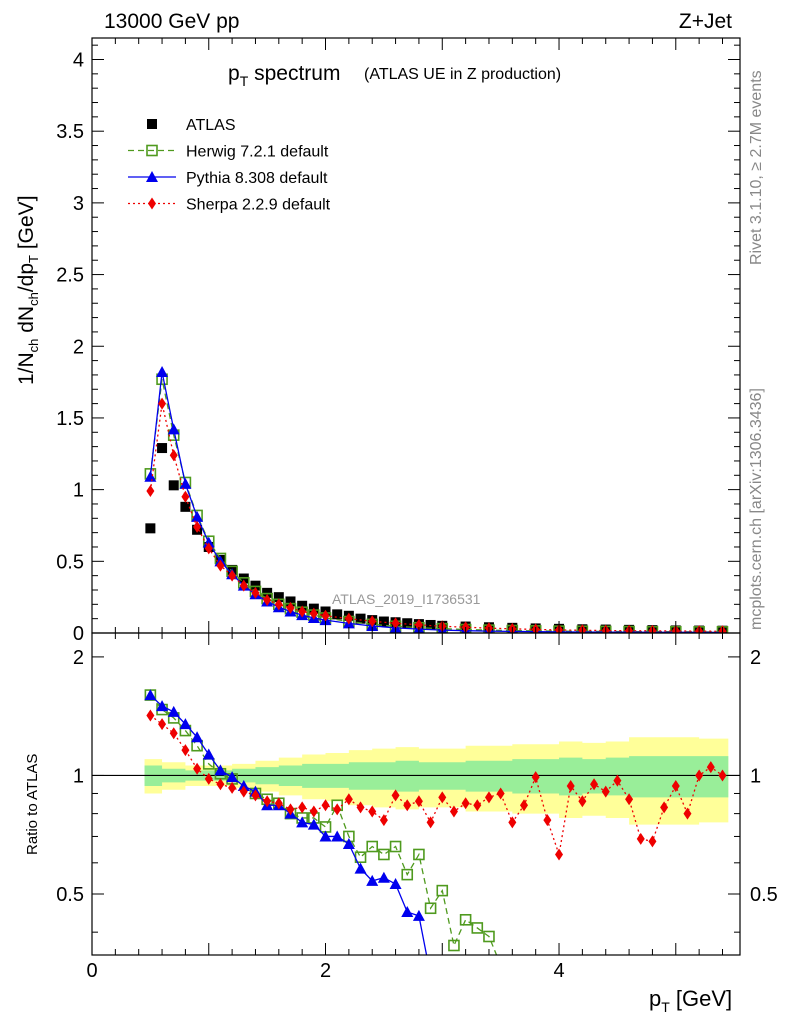  What do you see at coordinates (211, 125) in the screenshot?
I see `legend-atlas-label: ATLAS` at bounding box center [211, 125].